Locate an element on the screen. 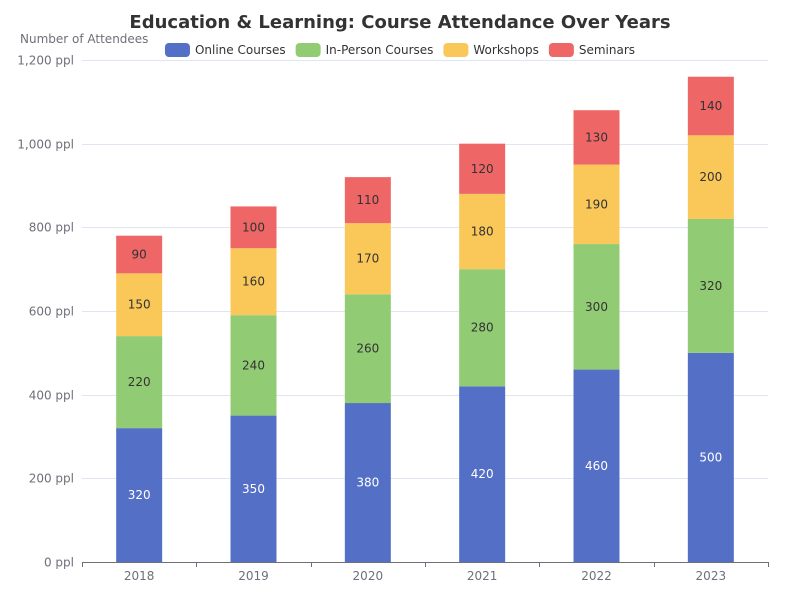 The height and width of the screenshot is (600, 800). bar-seminars-2022 is located at coordinates (596, 137).